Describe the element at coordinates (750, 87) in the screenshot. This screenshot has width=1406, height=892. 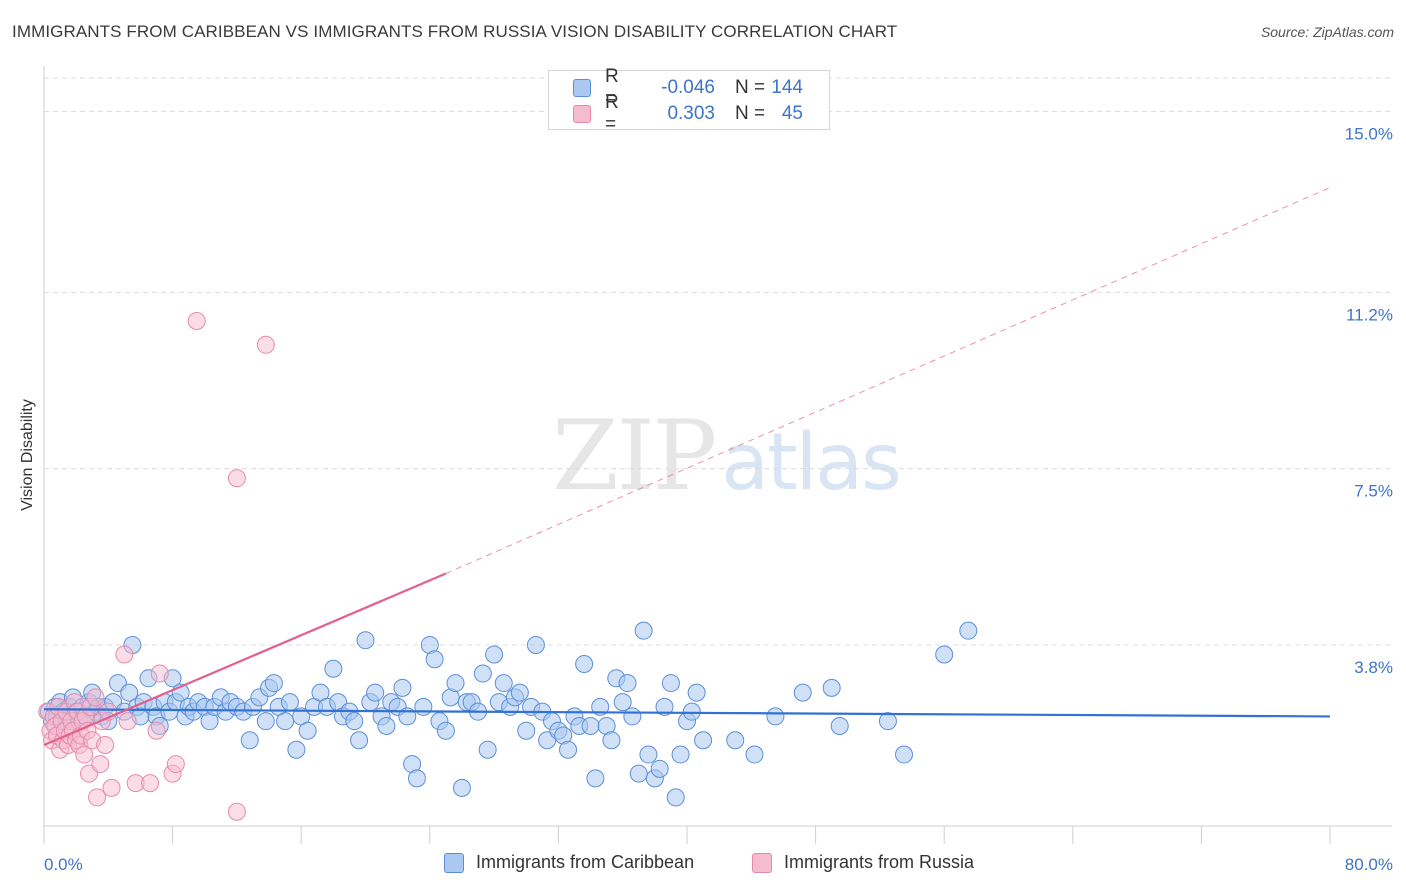
I see `n-label: N =` at that location.